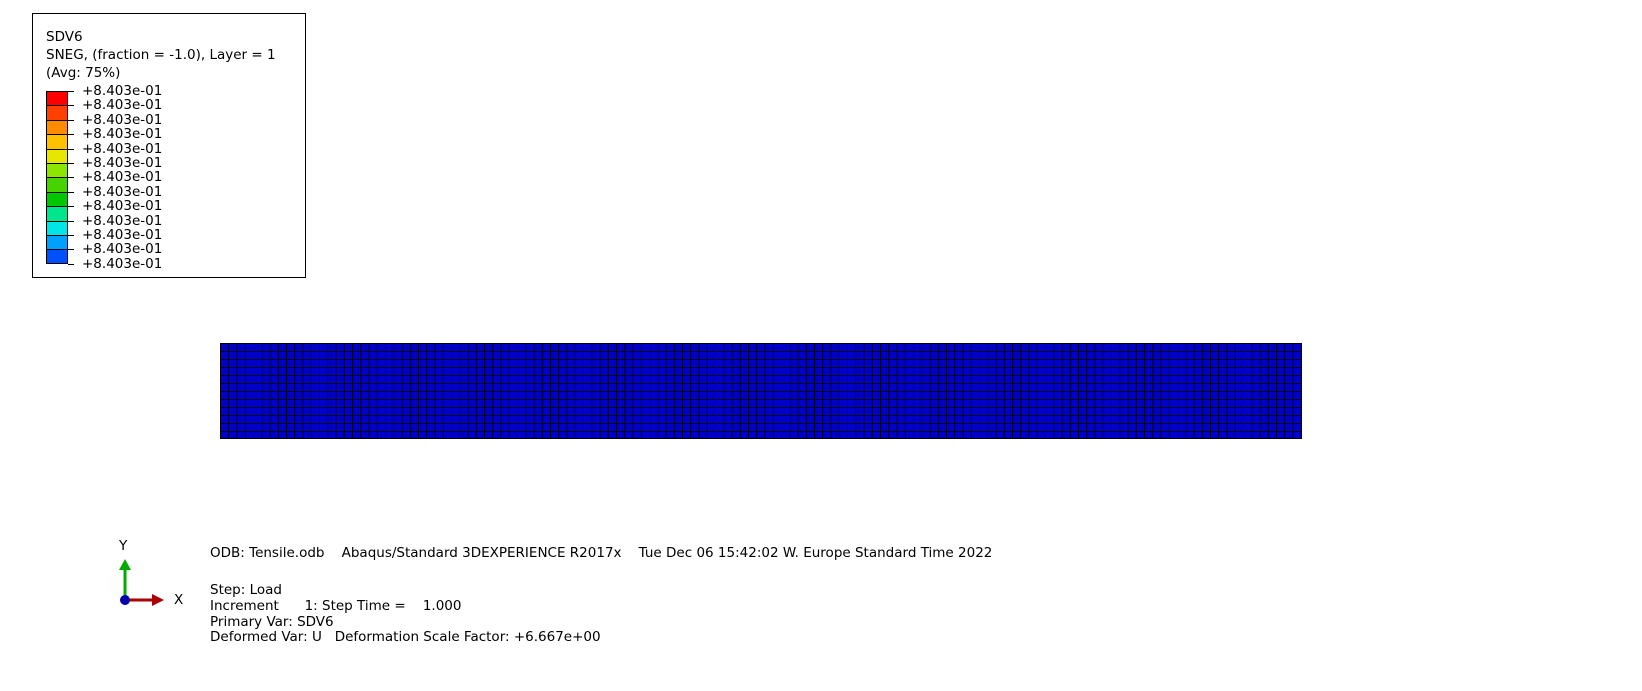 Image resolution: width=1642 pixels, height=691 pixels. What do you see at coordinates (158, 600) in the screenshot?
I see `x-axis-arrowhead` at bounding box center [158, 600].